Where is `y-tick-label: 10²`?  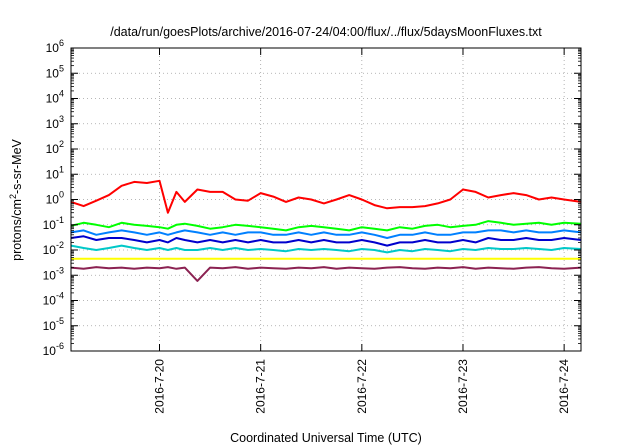 y-tick-label: 10² is located at coordinates (55, 147).